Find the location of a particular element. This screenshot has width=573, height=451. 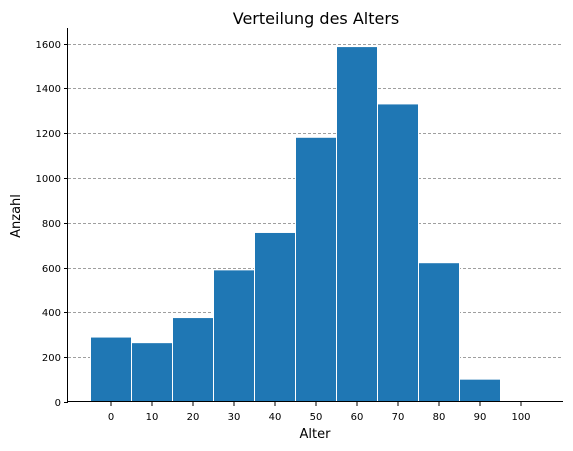

x-ticks: 0 10 20 30 40 50 60 70 80 90 100 is located at coordinates (319, 412).